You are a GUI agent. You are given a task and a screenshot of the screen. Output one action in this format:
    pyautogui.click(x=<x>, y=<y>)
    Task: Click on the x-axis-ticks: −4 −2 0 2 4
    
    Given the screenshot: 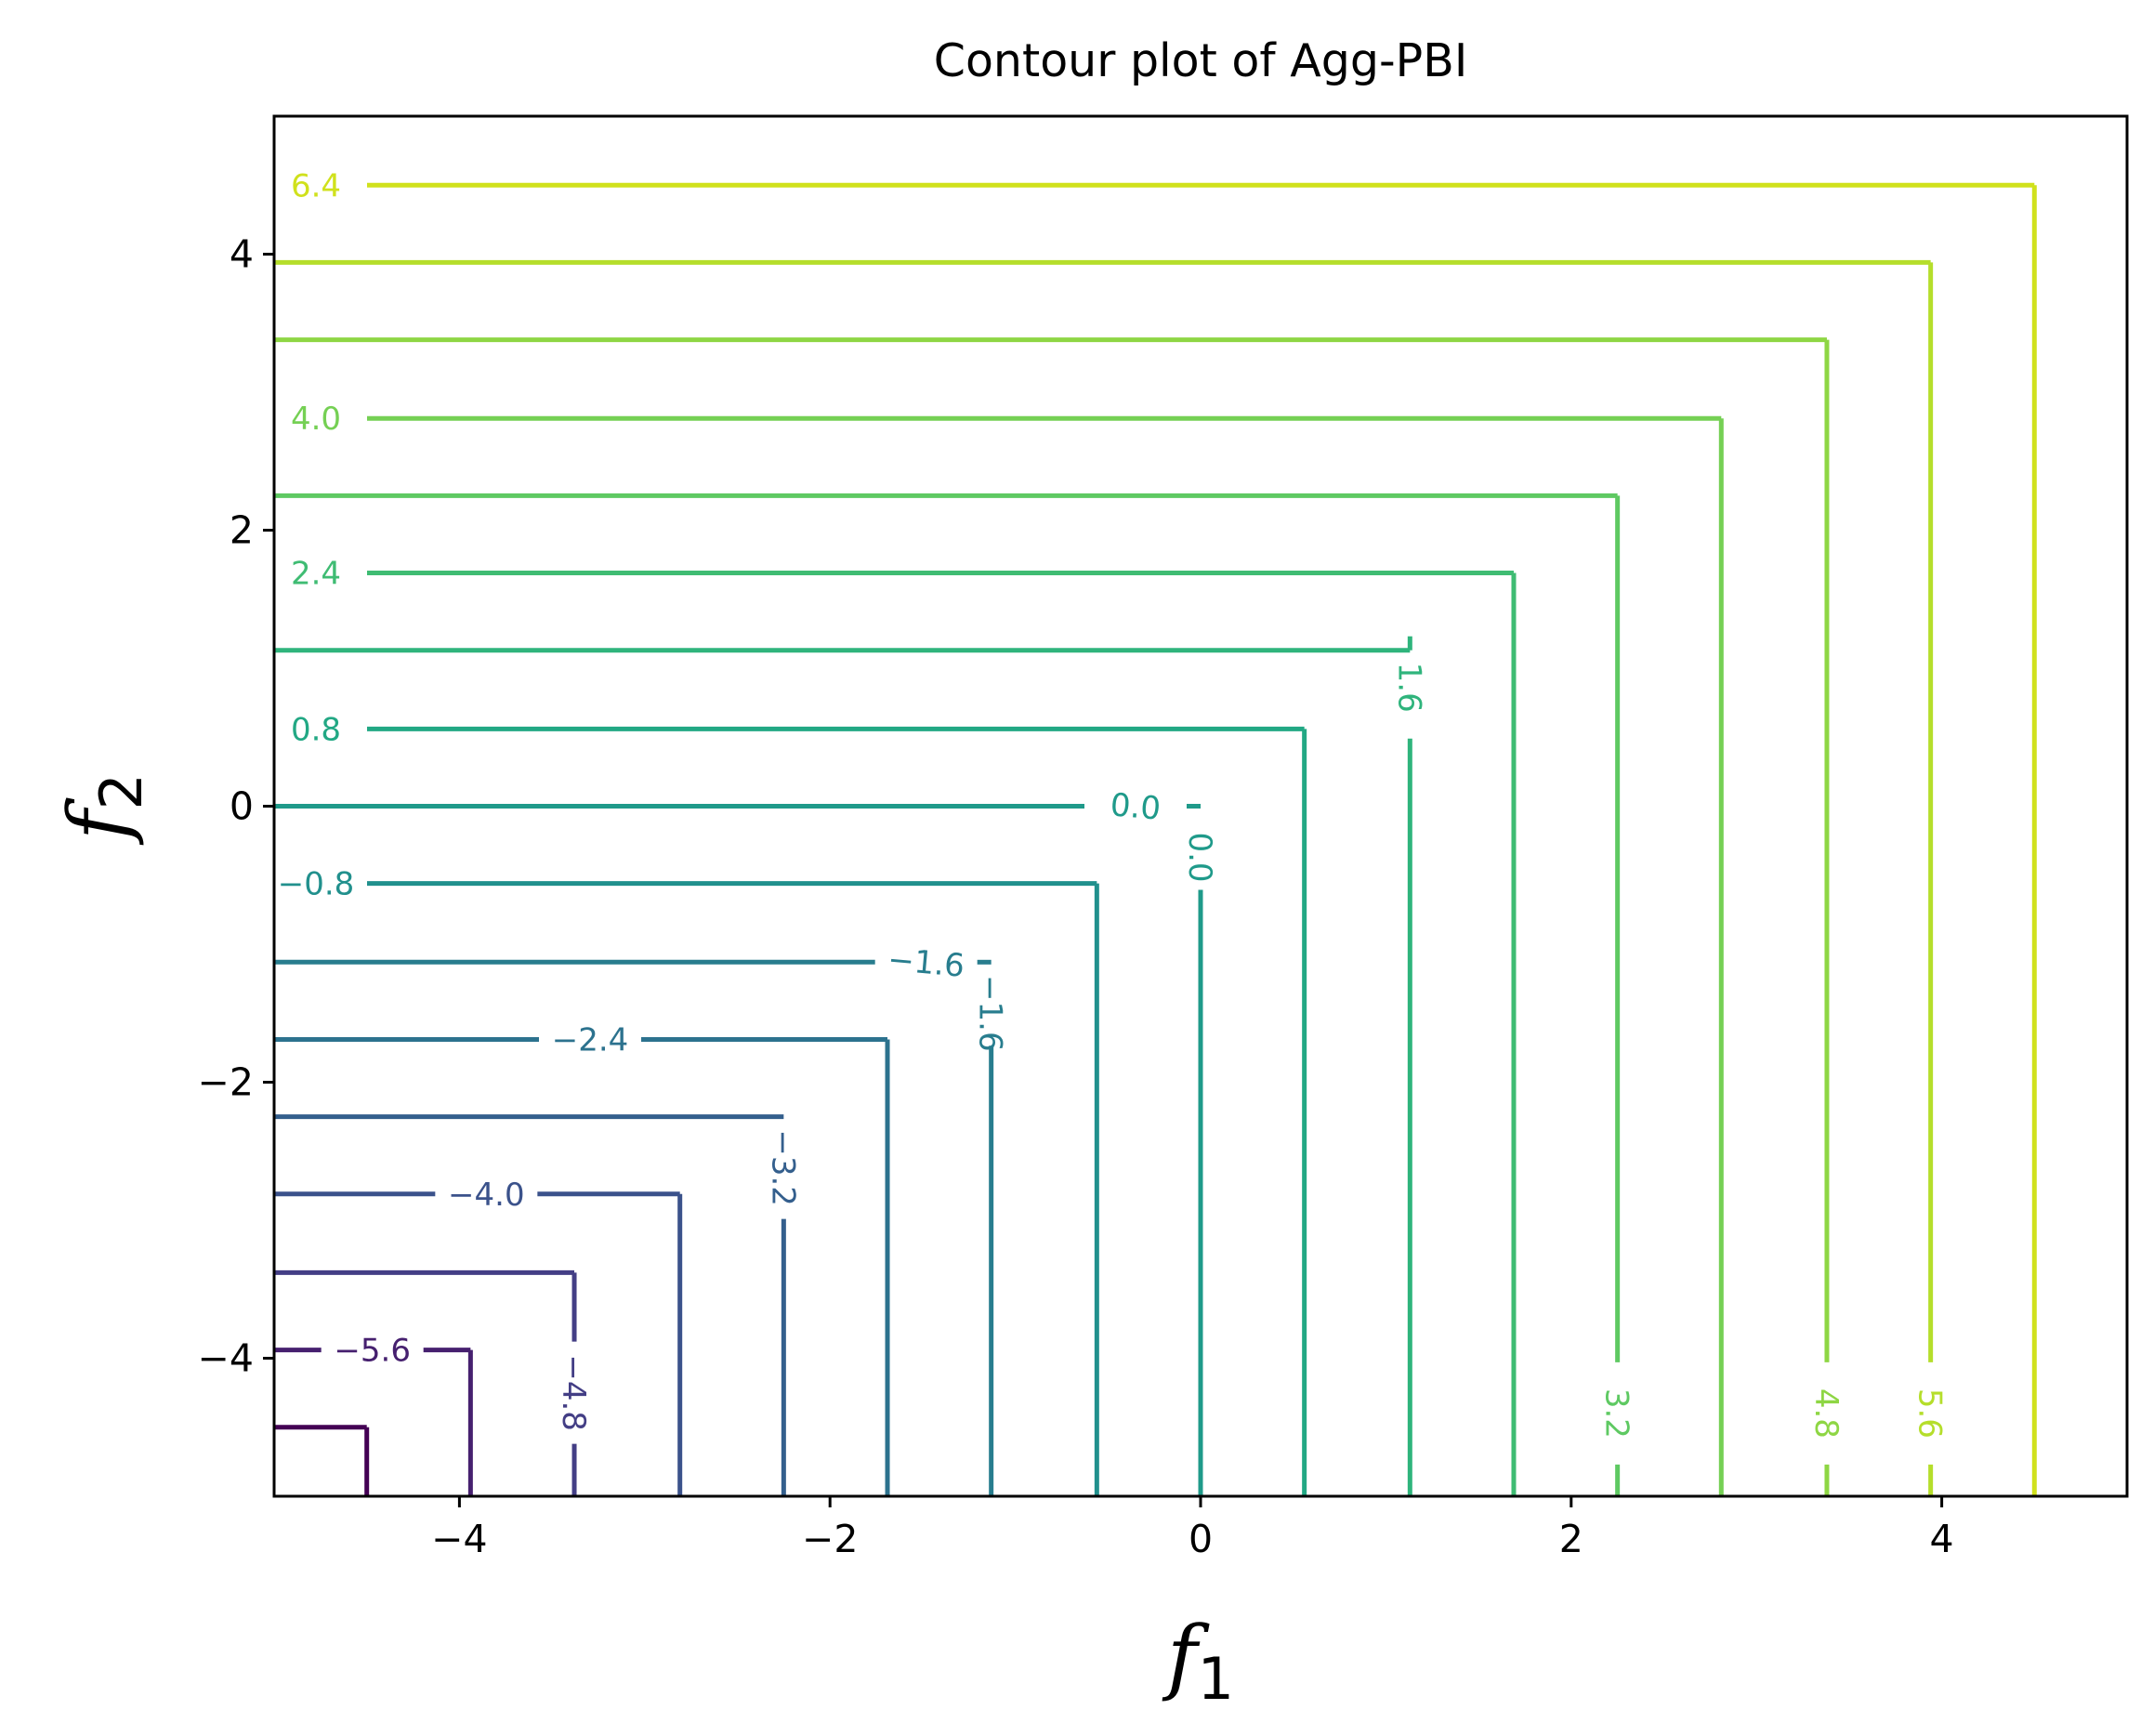 What is the action you would take?
    pyautogui.click(x=1192, y=1528)
    